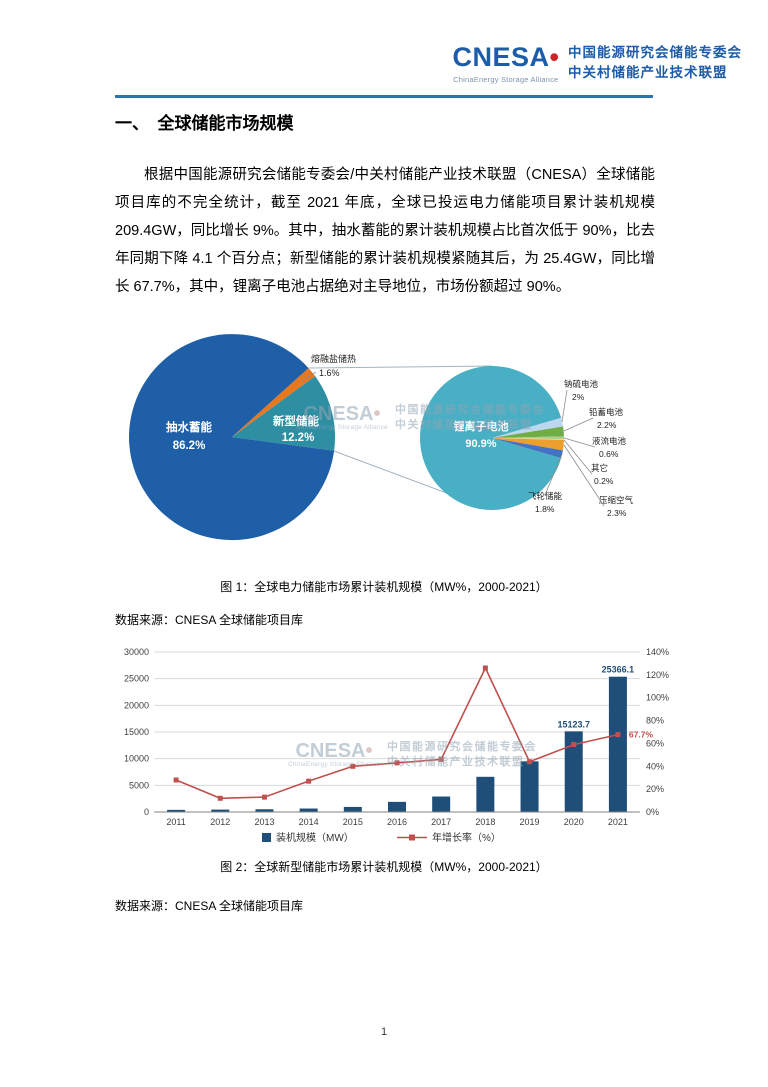 The width and height of the screenshot is (768, 1087). What do you see at coordinates (657, 675) in the screenshot?
I see `axis-tick-label: 120%` at bounding box center [657, 675].